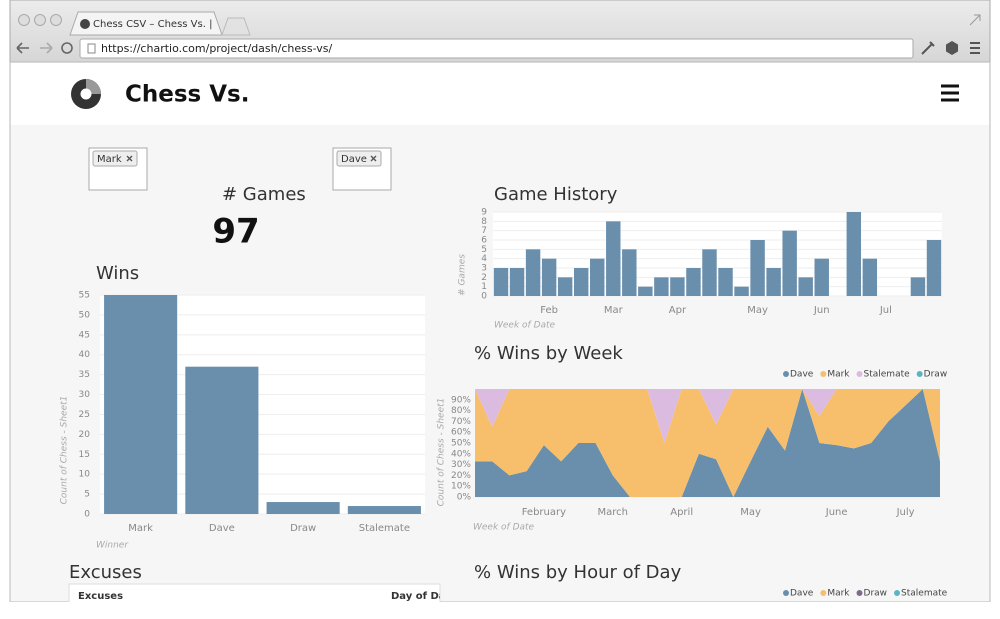  I want to click on chart-title: Wins, so click(117, 273).